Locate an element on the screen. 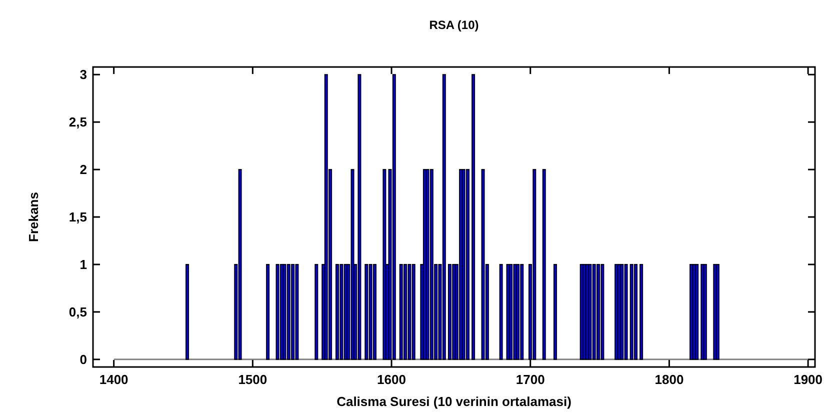 The width and height of the screenshot is (831, 414). y-axis-title: Frekans is located at coordinates (33, 217).